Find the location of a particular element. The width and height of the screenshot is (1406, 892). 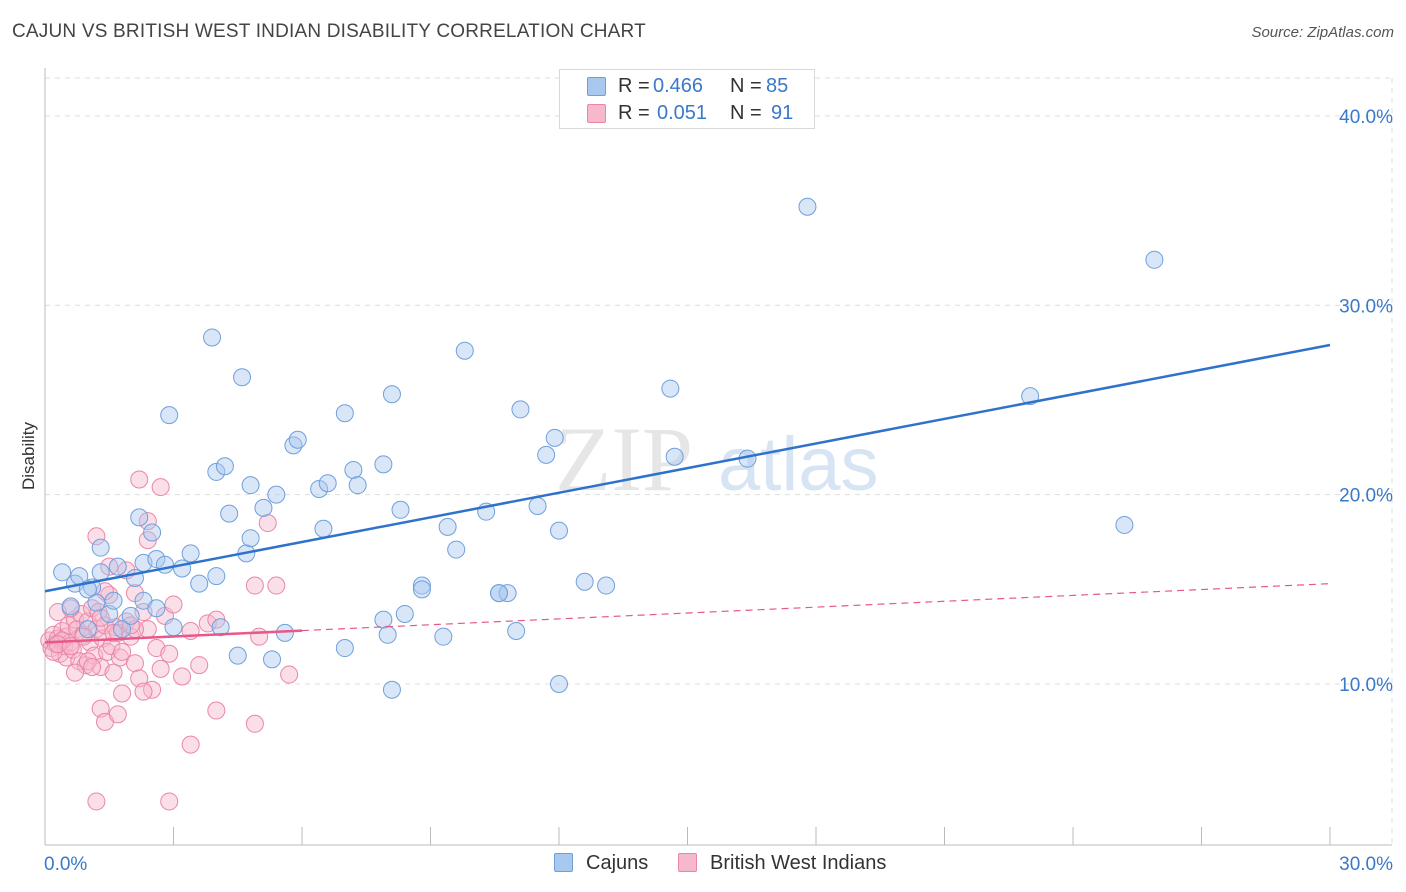

y-tick-label: 40.0% is located at coordinates (1366, 117).